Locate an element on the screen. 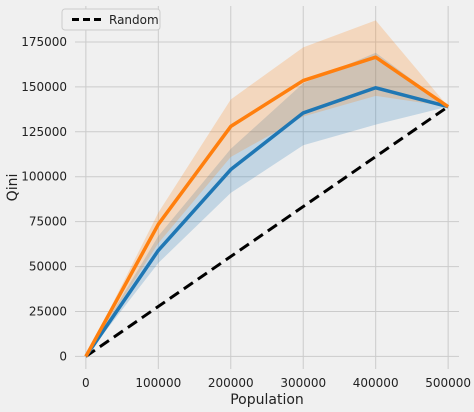  x-tick-label: 300000 is located at coordinates (303, 383).